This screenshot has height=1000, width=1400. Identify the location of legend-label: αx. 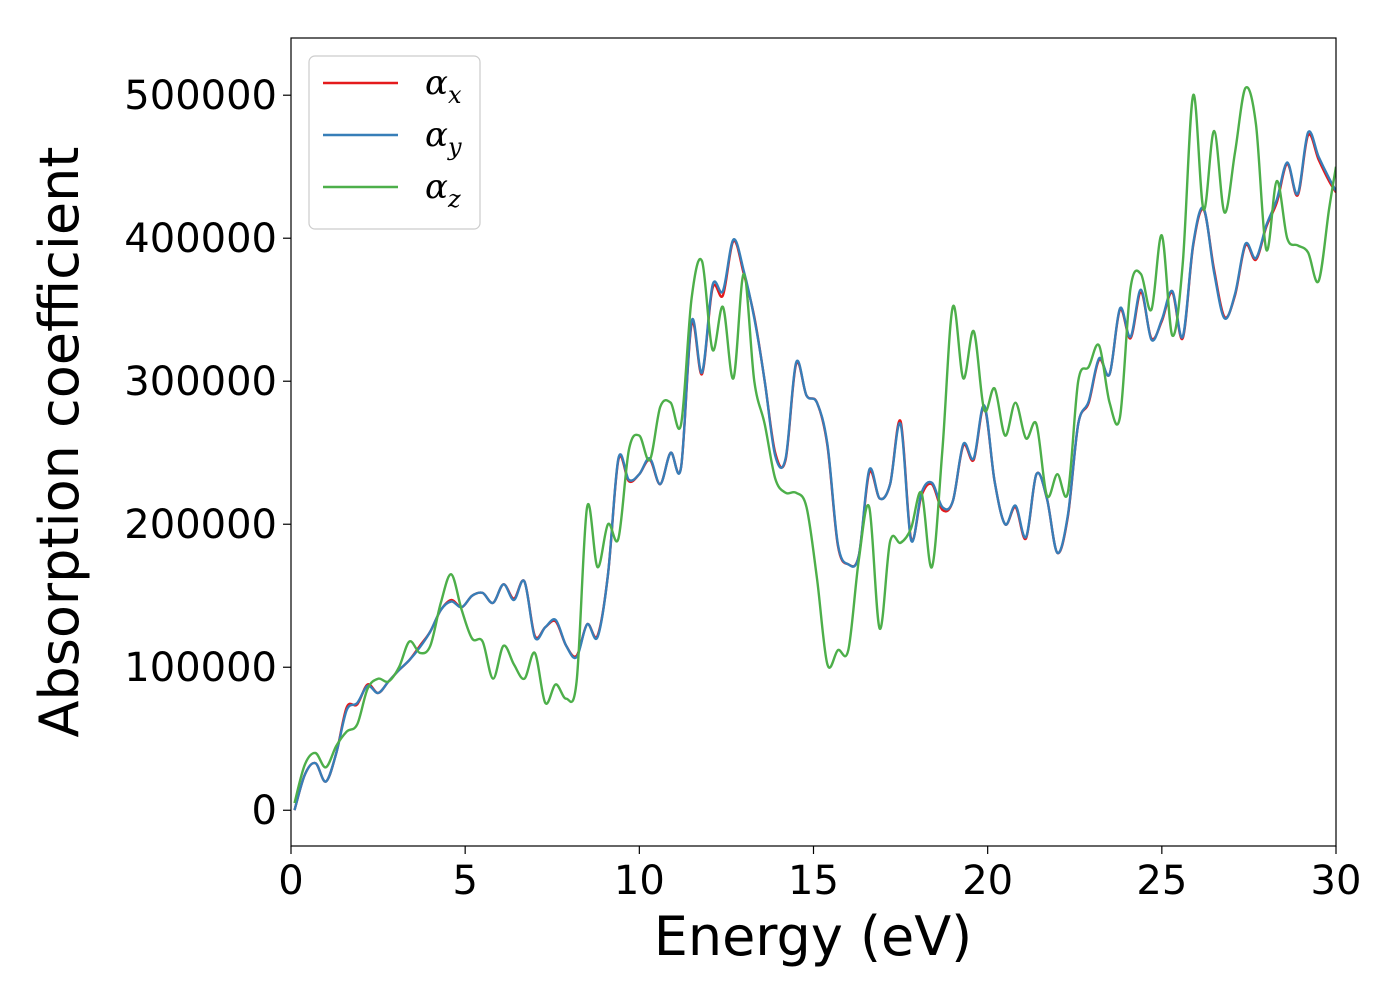
(443, 86).